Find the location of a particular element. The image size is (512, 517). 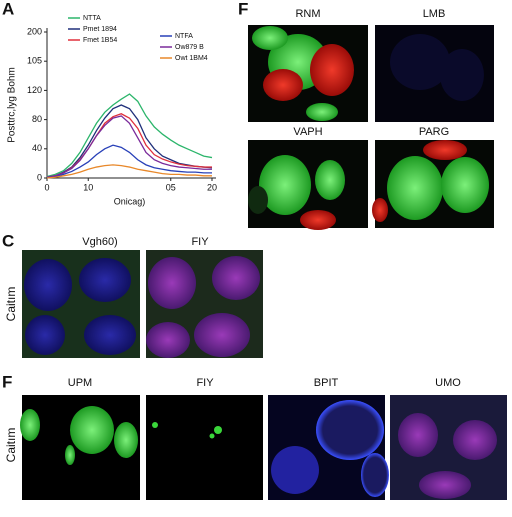

image-header: LMB is located at coordinates (434, 14).